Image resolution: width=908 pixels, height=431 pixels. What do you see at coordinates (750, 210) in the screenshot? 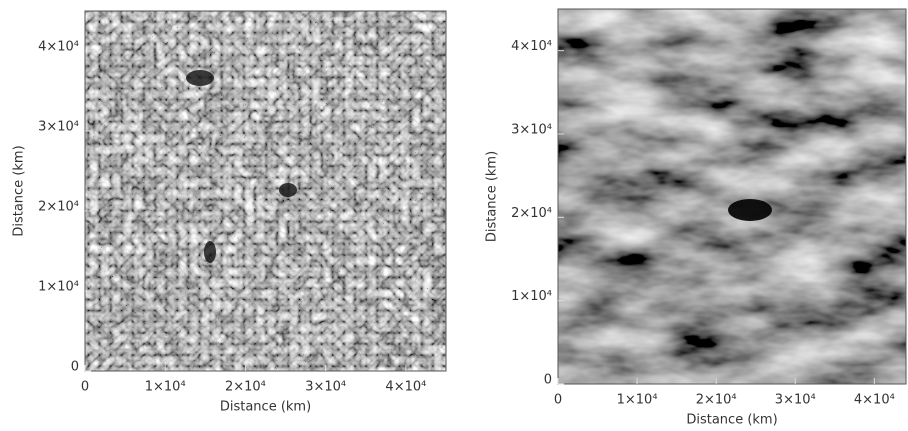
I see `spot` at bounding box center [750, 210].